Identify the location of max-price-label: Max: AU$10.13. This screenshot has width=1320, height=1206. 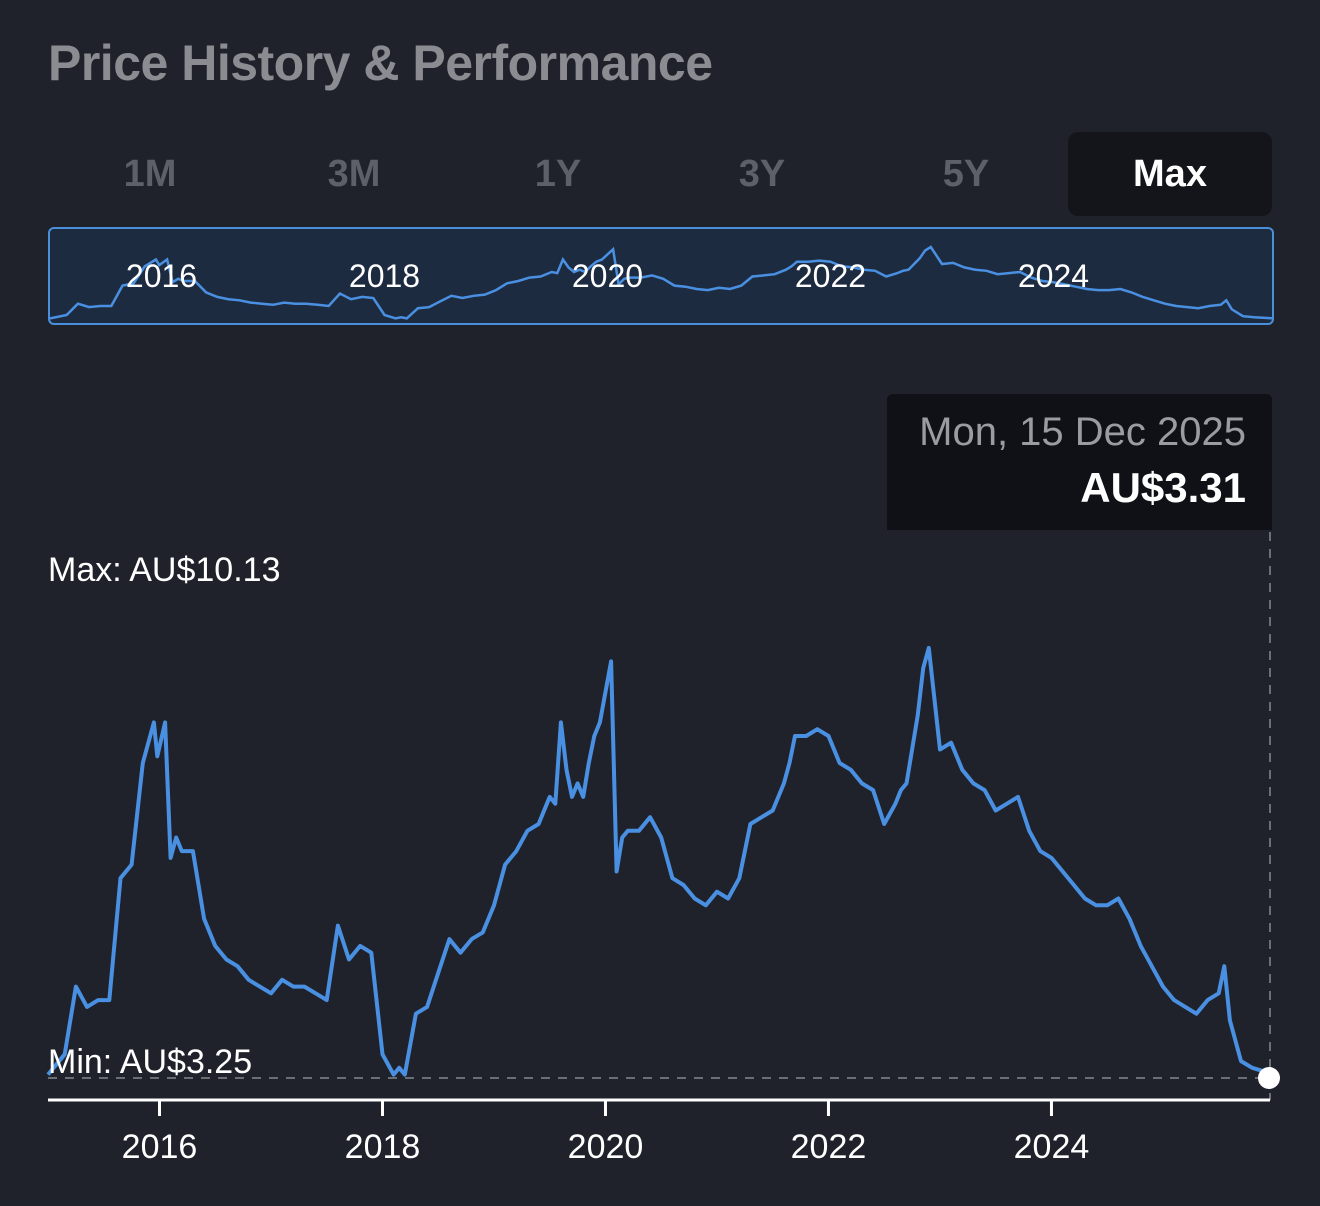
(164, 570).